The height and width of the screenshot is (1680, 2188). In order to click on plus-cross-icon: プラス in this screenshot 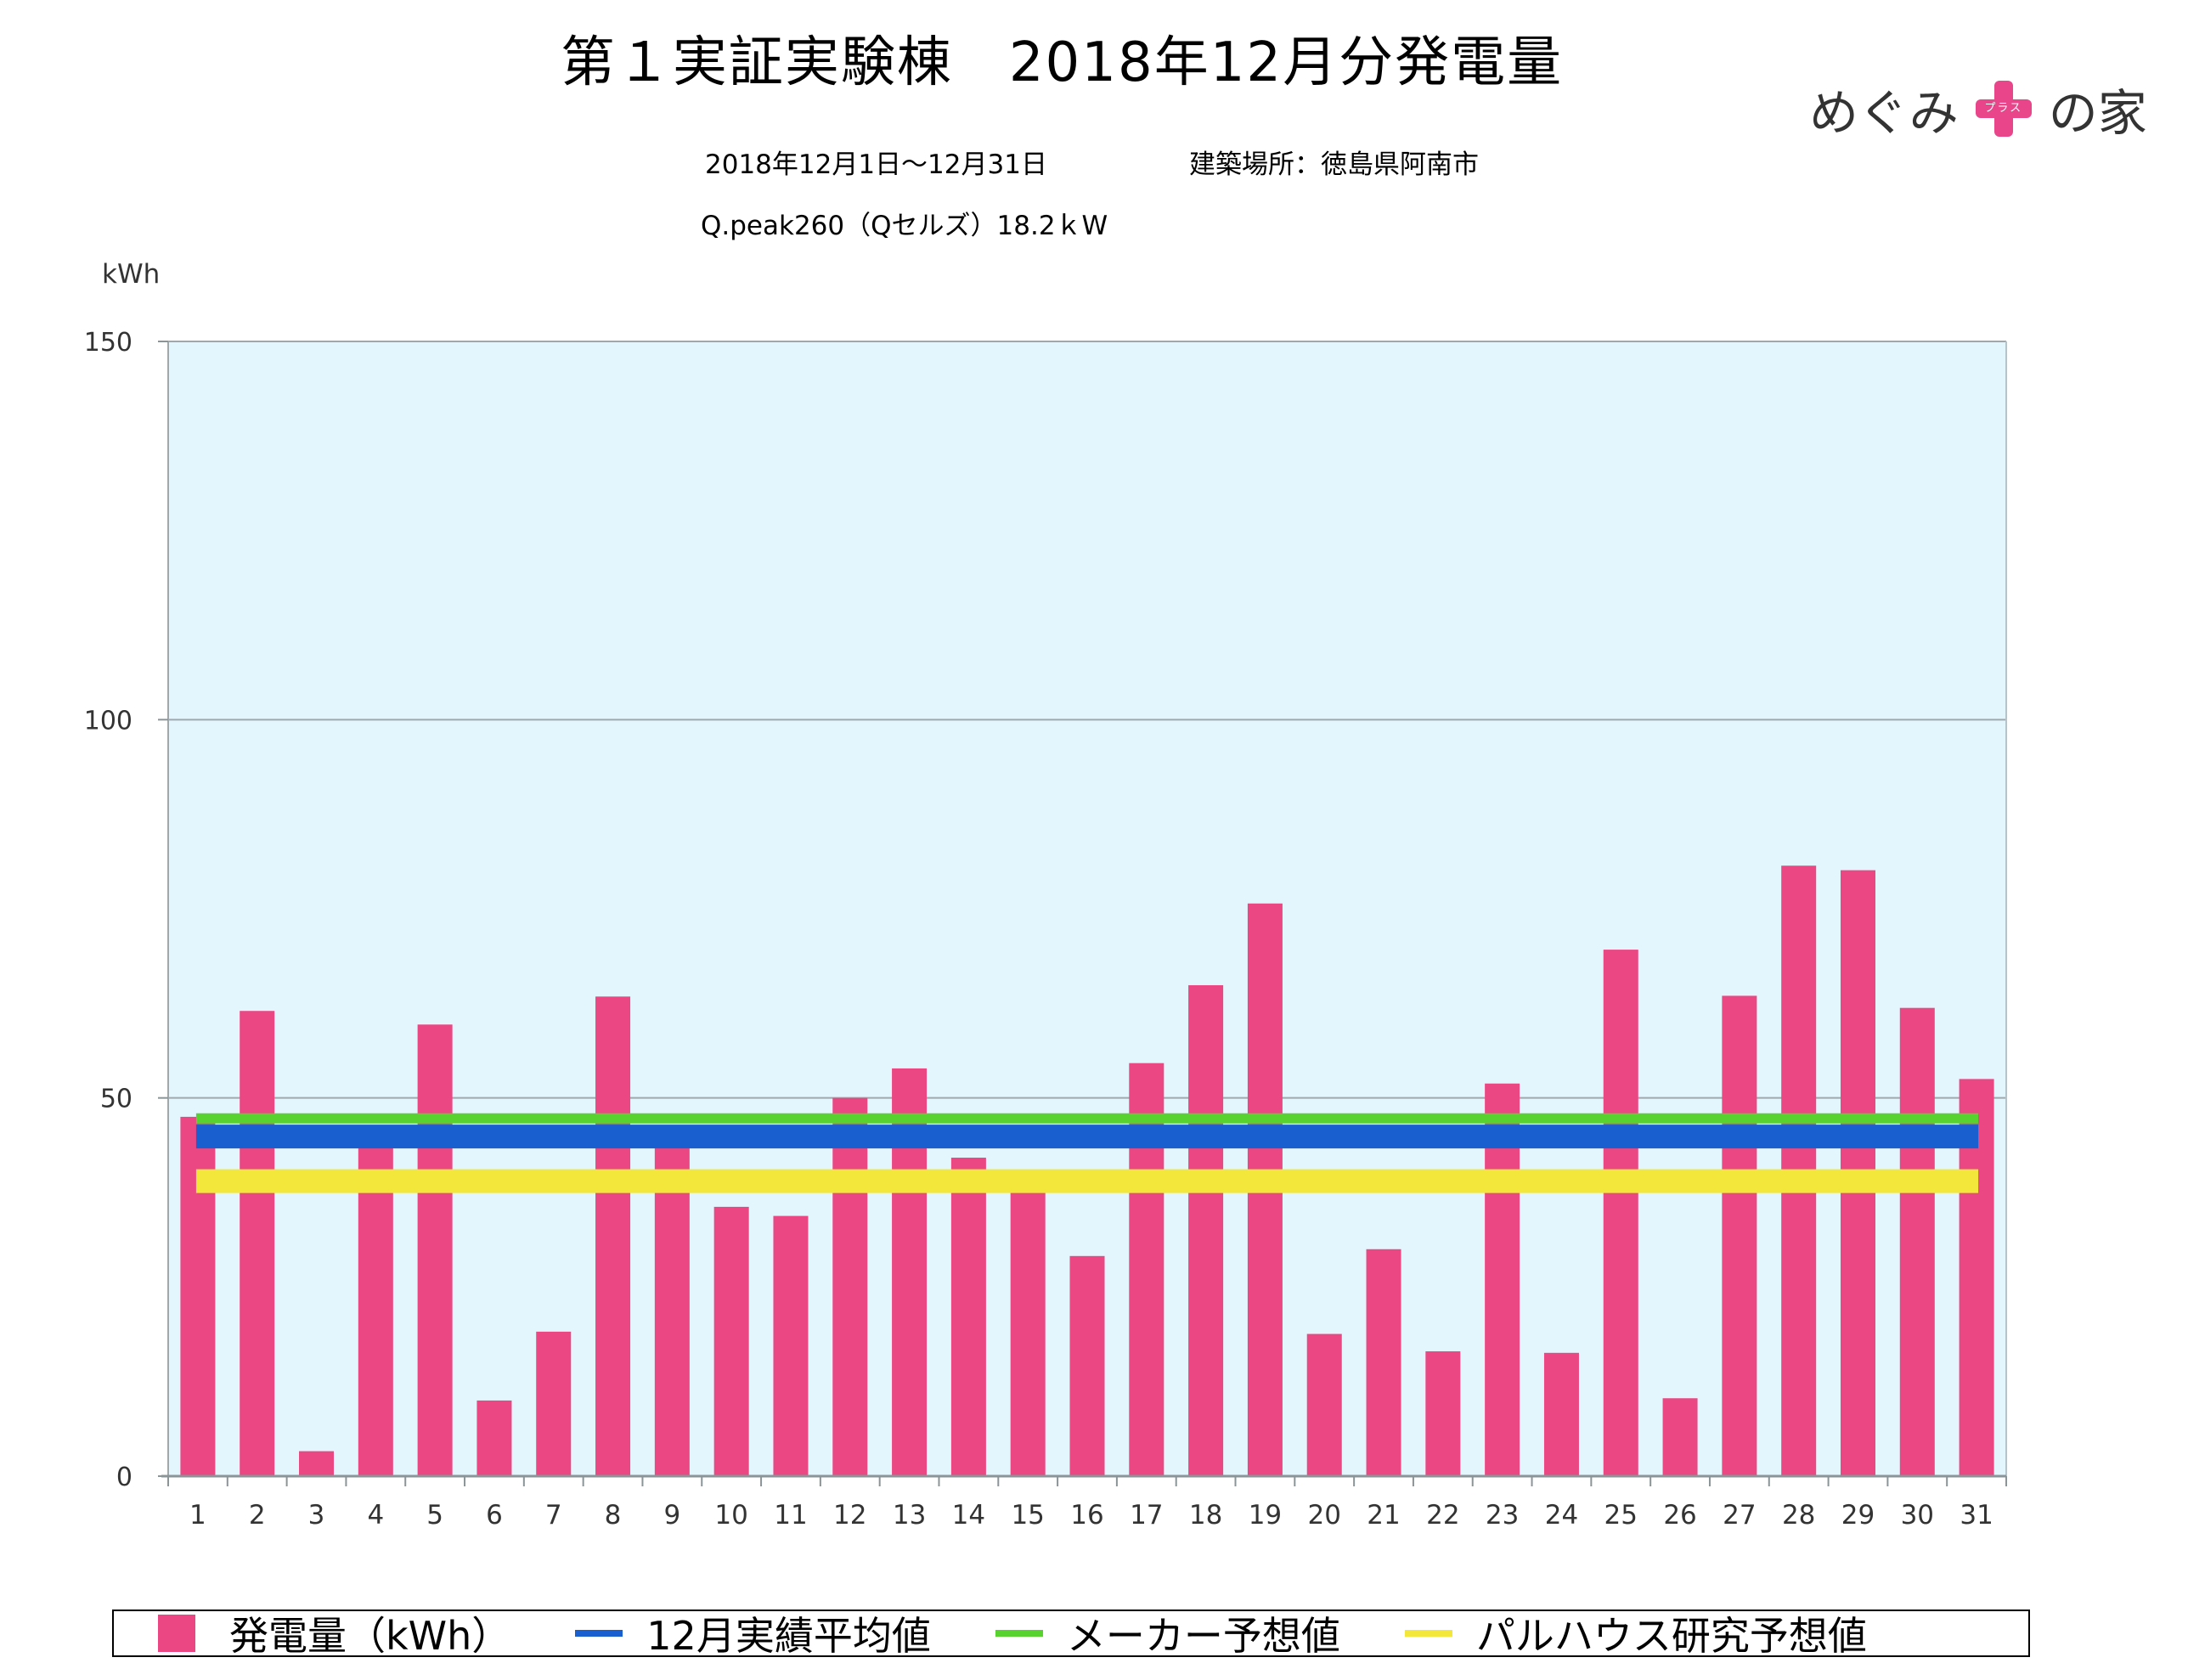, I will do `click(2003, 109)`.